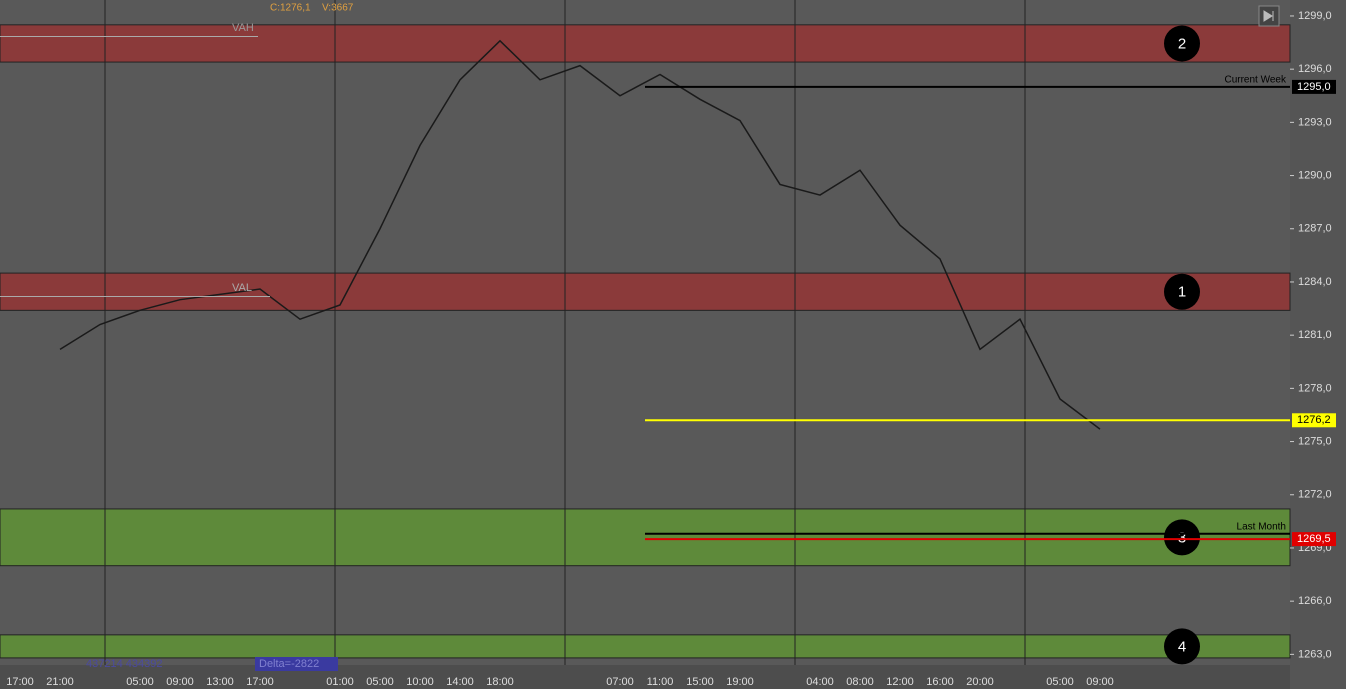 The width and height of the screenshot is (1346, 689). I want to click on zone-label: 2, so click(1182, 43).